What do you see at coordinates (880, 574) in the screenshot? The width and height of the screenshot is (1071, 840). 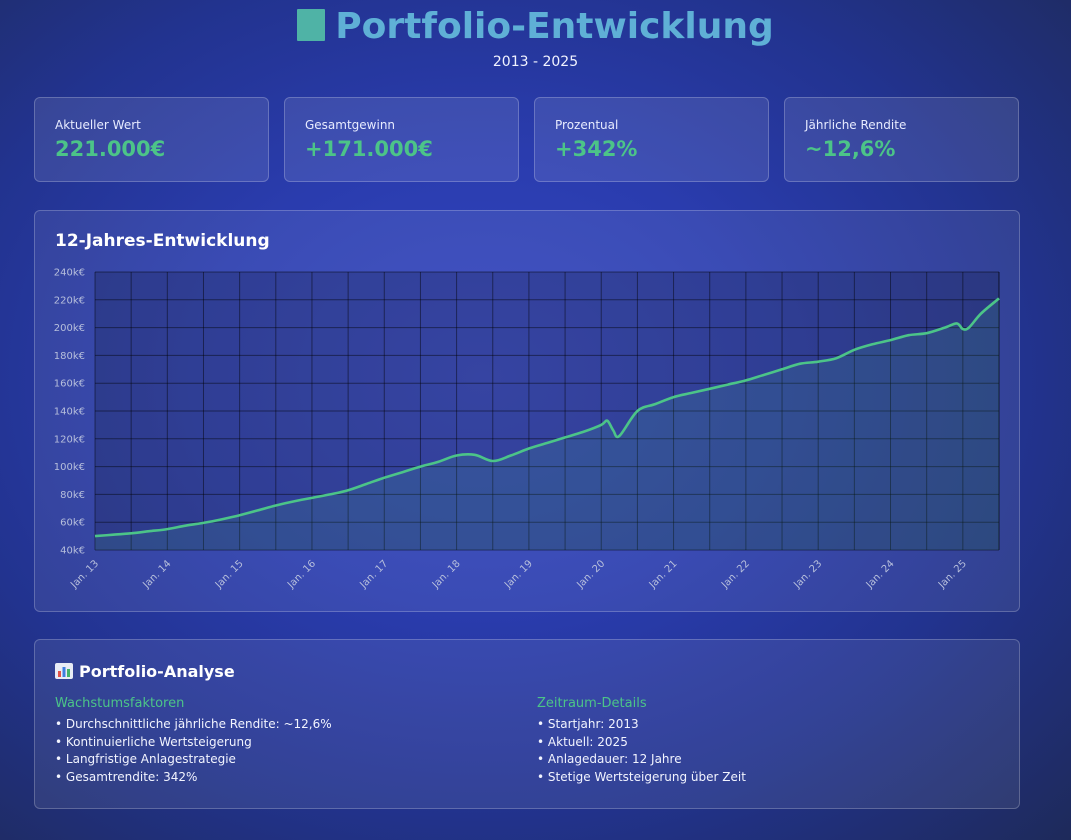 I see `x-tick-label: Jan. 24` at bounding box center [880, 574].